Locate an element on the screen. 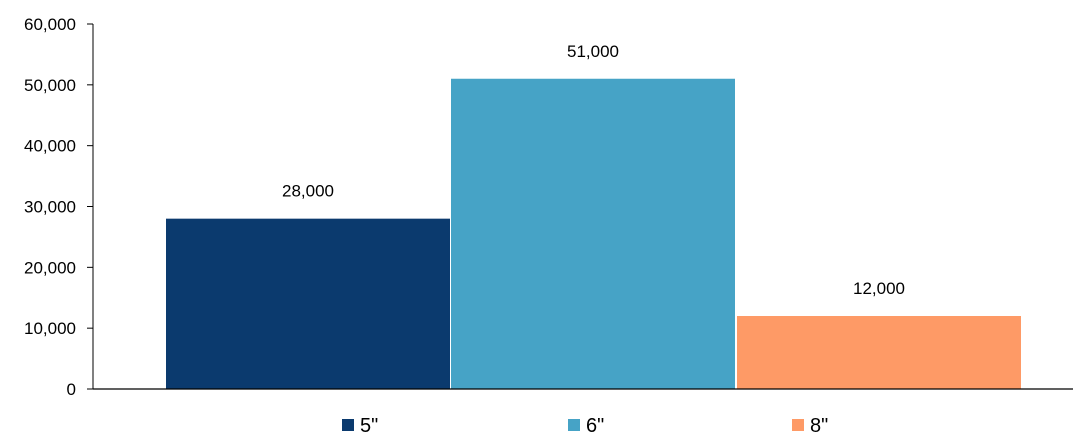  y-tick-label: 30,000 is located at coordinates (50, 207).